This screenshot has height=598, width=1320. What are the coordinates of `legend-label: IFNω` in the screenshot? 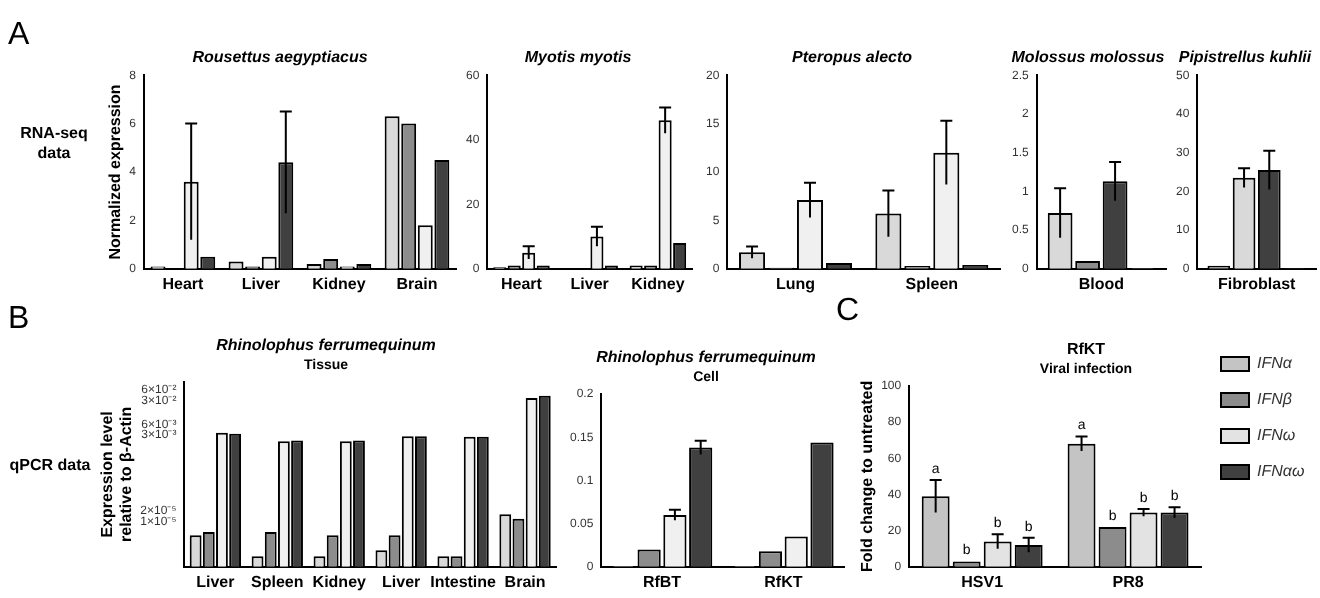 It's located at (1276, 435).